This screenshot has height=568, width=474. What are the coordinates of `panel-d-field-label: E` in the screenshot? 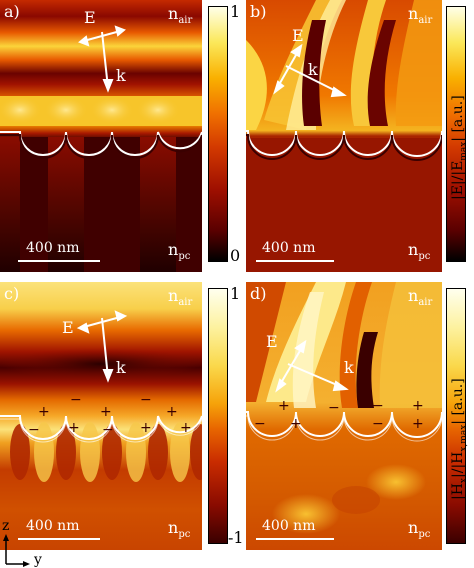 It's located at (272, 341).